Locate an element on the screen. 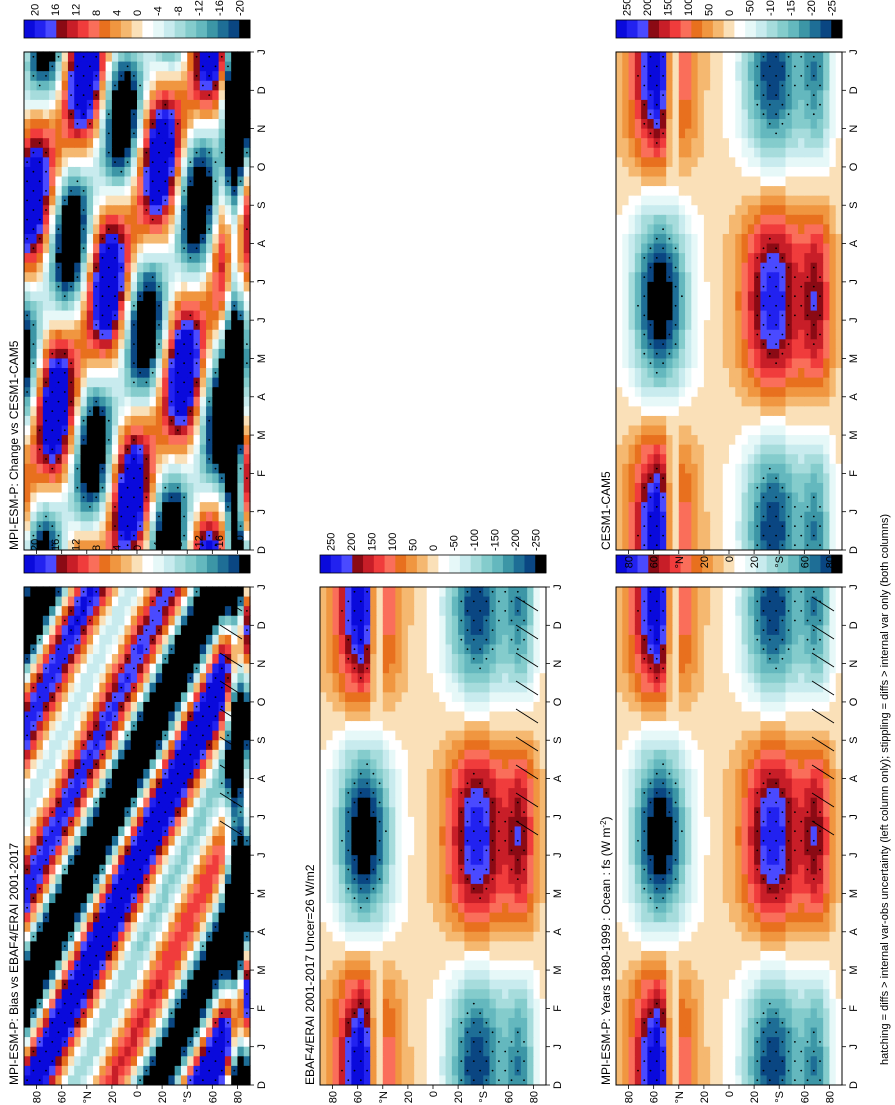 This screenshot has width=895, height=1105. lat-tick-label: °S is located at coordinates (780, 1097).